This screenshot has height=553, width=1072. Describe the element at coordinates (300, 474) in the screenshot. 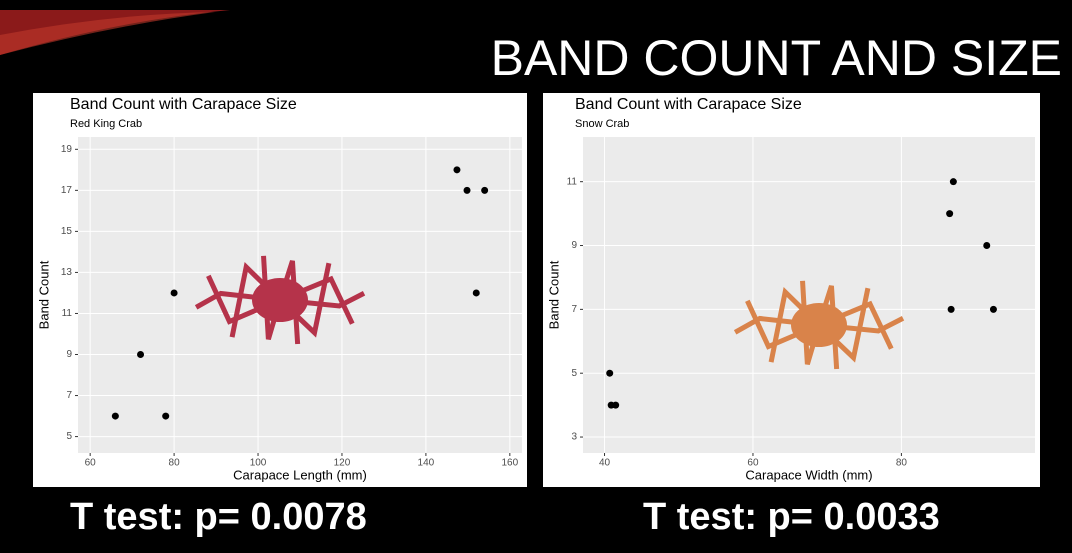

I see `x-axis-label: Carapace Length (mm)` at that location.